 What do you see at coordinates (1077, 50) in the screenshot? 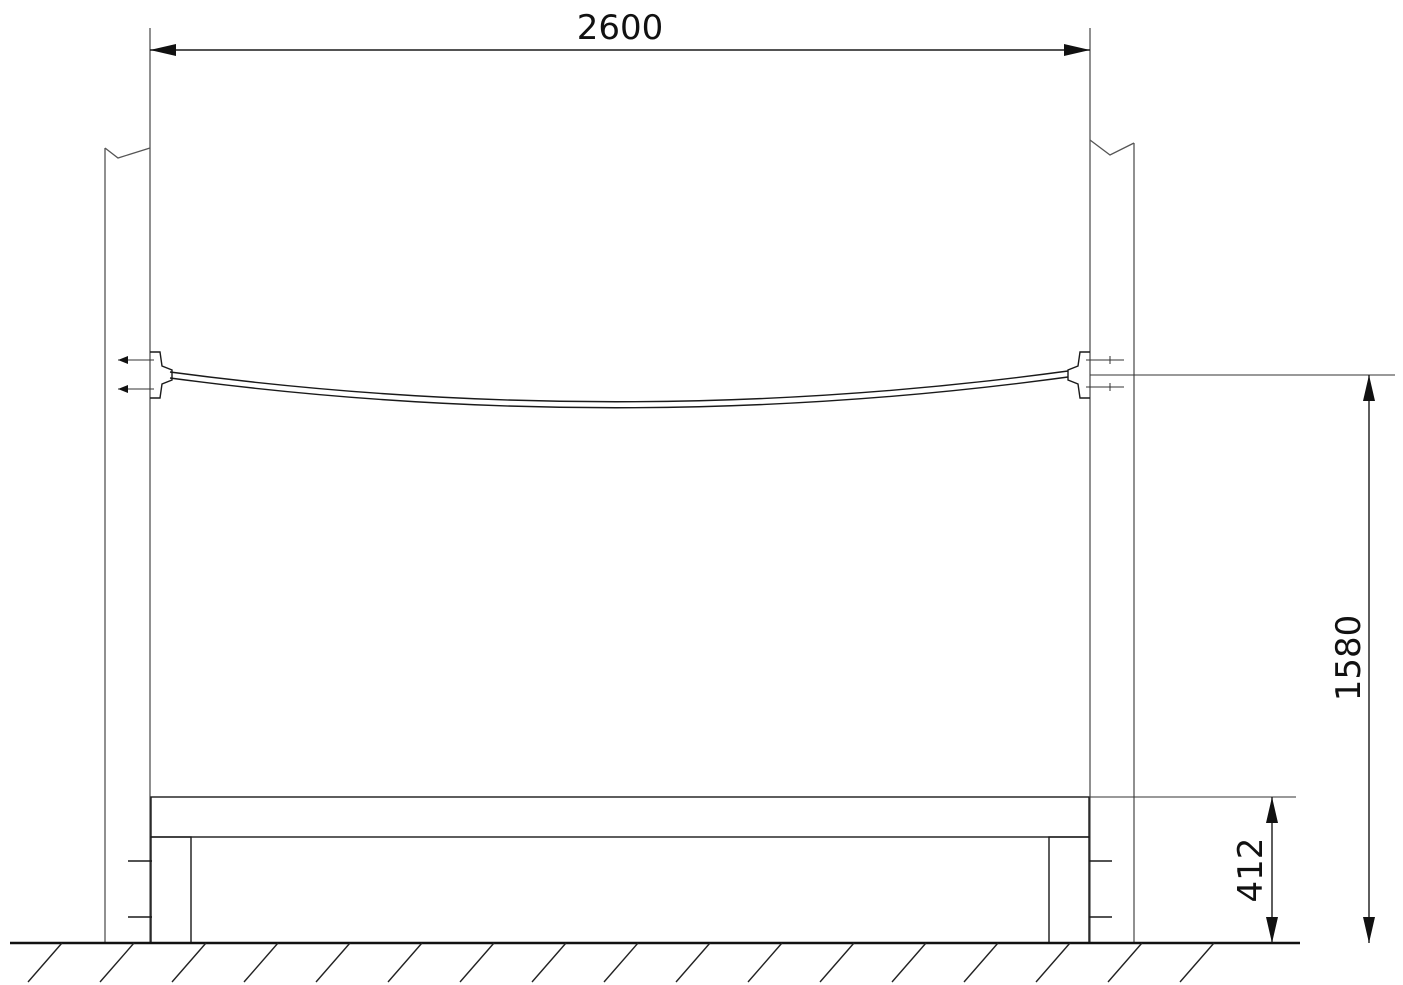
I see `span-arrow-right` at bounding box center [1077, 50].